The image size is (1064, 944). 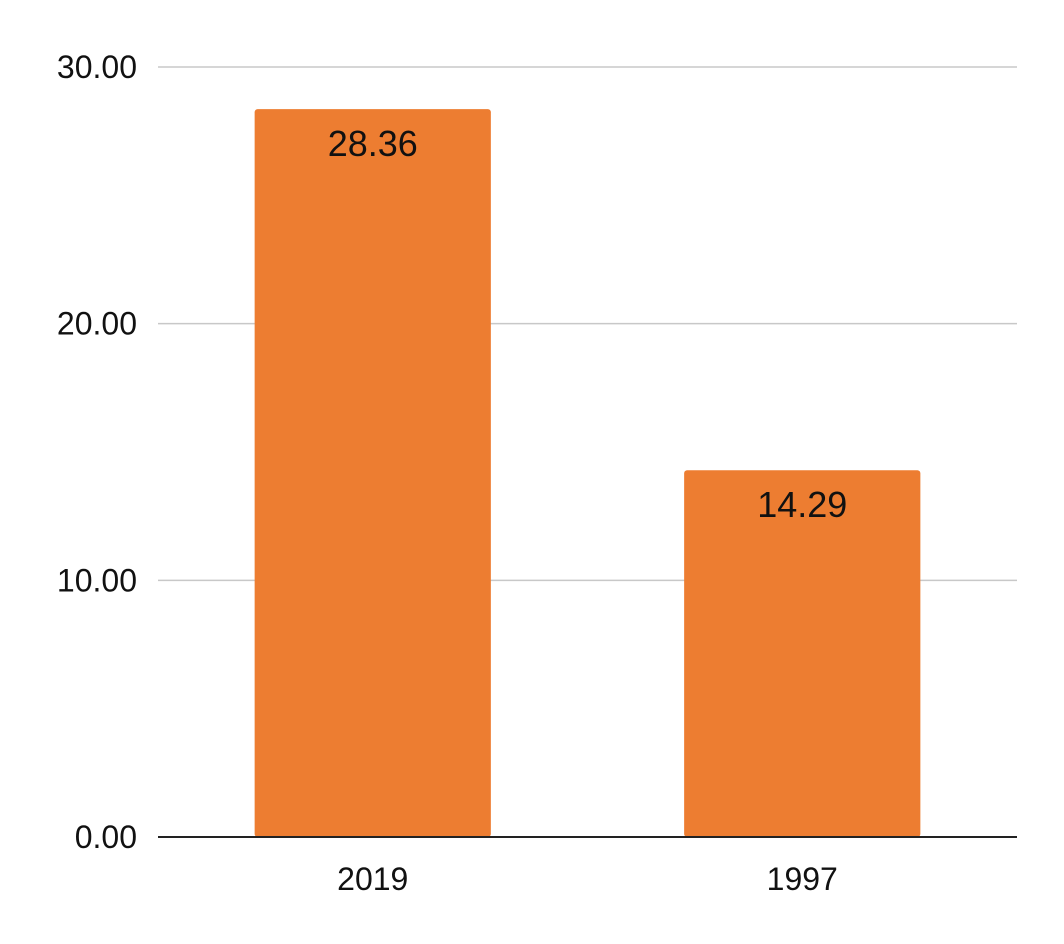 What do you see at coordinates (802, 653) in the screenshot?
I see `bar-1997` at bounding box center [802, 653].